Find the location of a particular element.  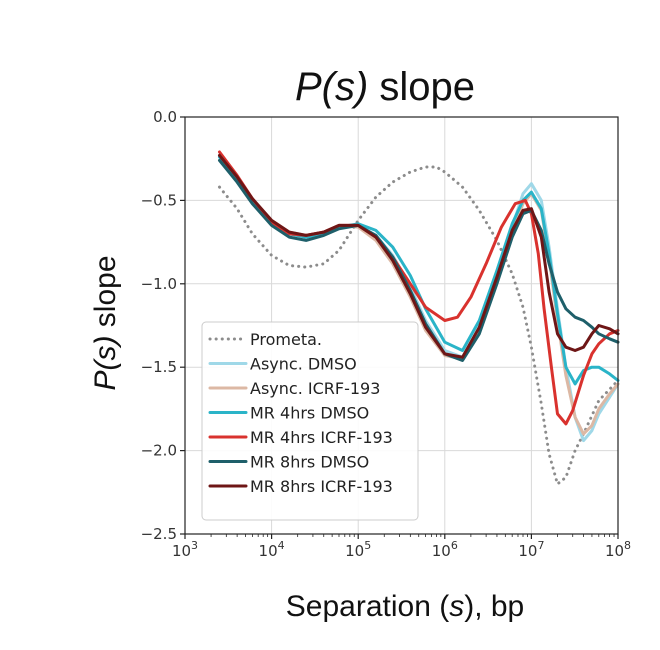

xlabel-italic: s is located at coordinates (456, 606).